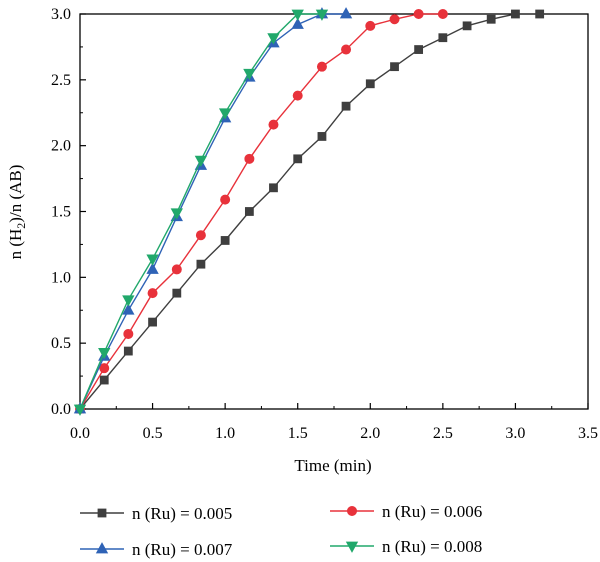  I want to click on x-tick-label: 0.5, so click(153, 433).